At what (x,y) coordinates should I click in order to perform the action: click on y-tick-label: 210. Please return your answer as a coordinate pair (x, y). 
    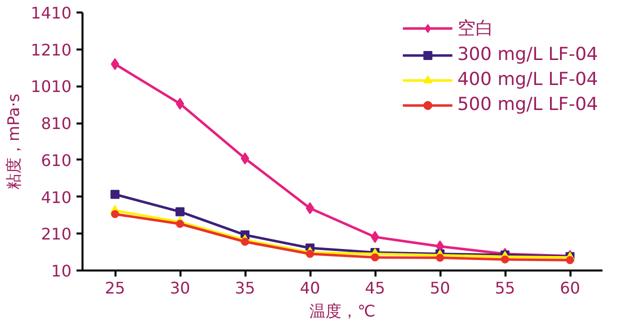
    Looking at the image, I should click on (56, 234).